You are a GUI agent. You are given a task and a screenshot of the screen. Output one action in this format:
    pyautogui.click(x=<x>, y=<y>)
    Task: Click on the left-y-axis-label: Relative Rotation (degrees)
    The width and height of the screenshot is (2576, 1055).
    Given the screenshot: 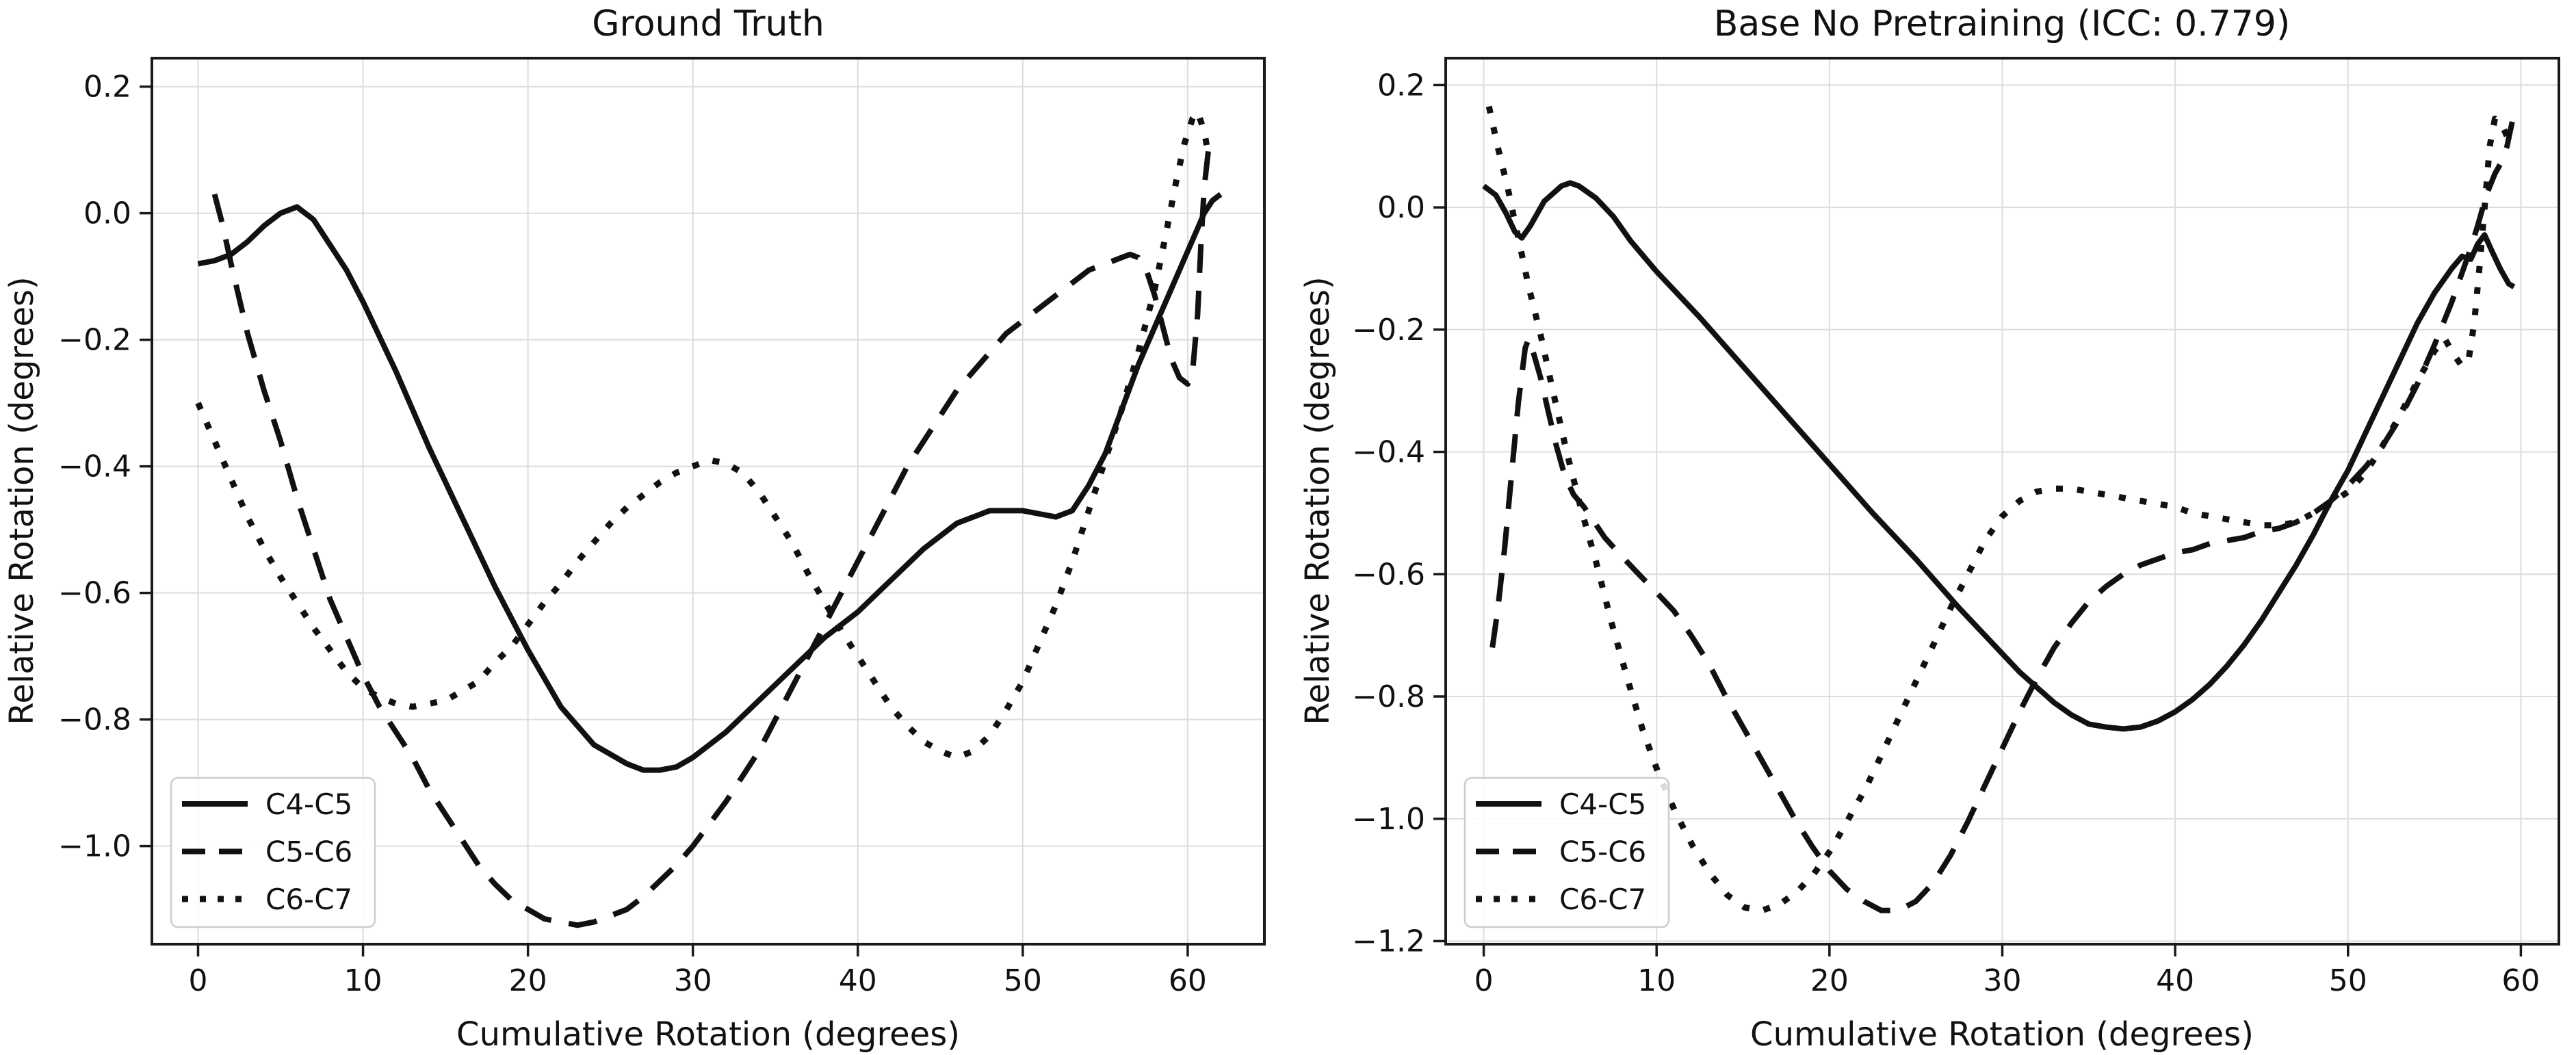 What is the action you would take?
    pyautogui.click(x=22, y=501)
    